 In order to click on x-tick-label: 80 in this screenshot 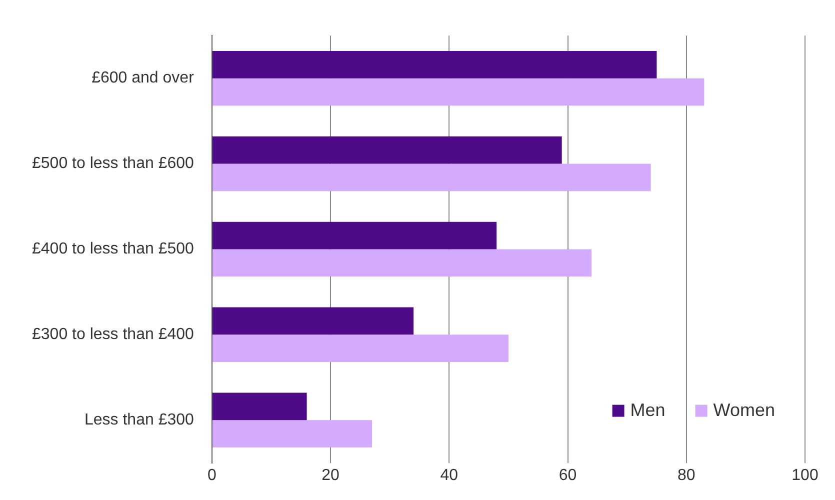, I will do `click(686, 475)`.